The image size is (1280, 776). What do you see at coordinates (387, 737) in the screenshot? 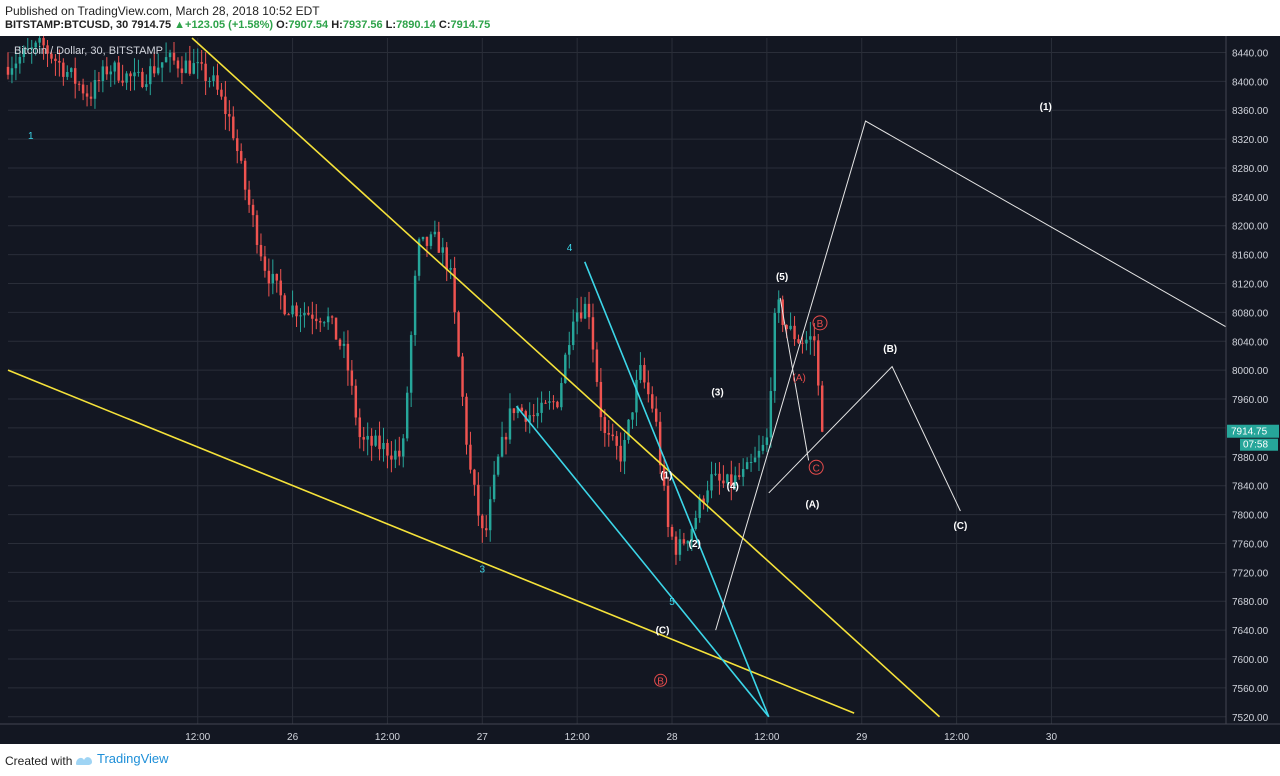
I see `x-tick-label: 12:00` at bounding box center [387, 737].